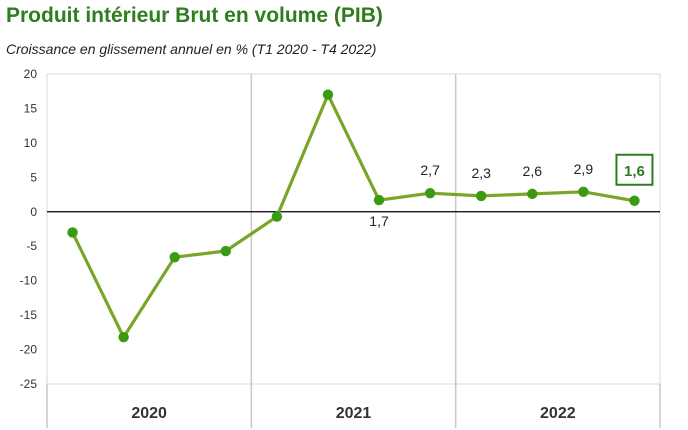  Describe the element at coordinates (379, 221) in the screenshot. I see `data-label: 1,7` at that location.